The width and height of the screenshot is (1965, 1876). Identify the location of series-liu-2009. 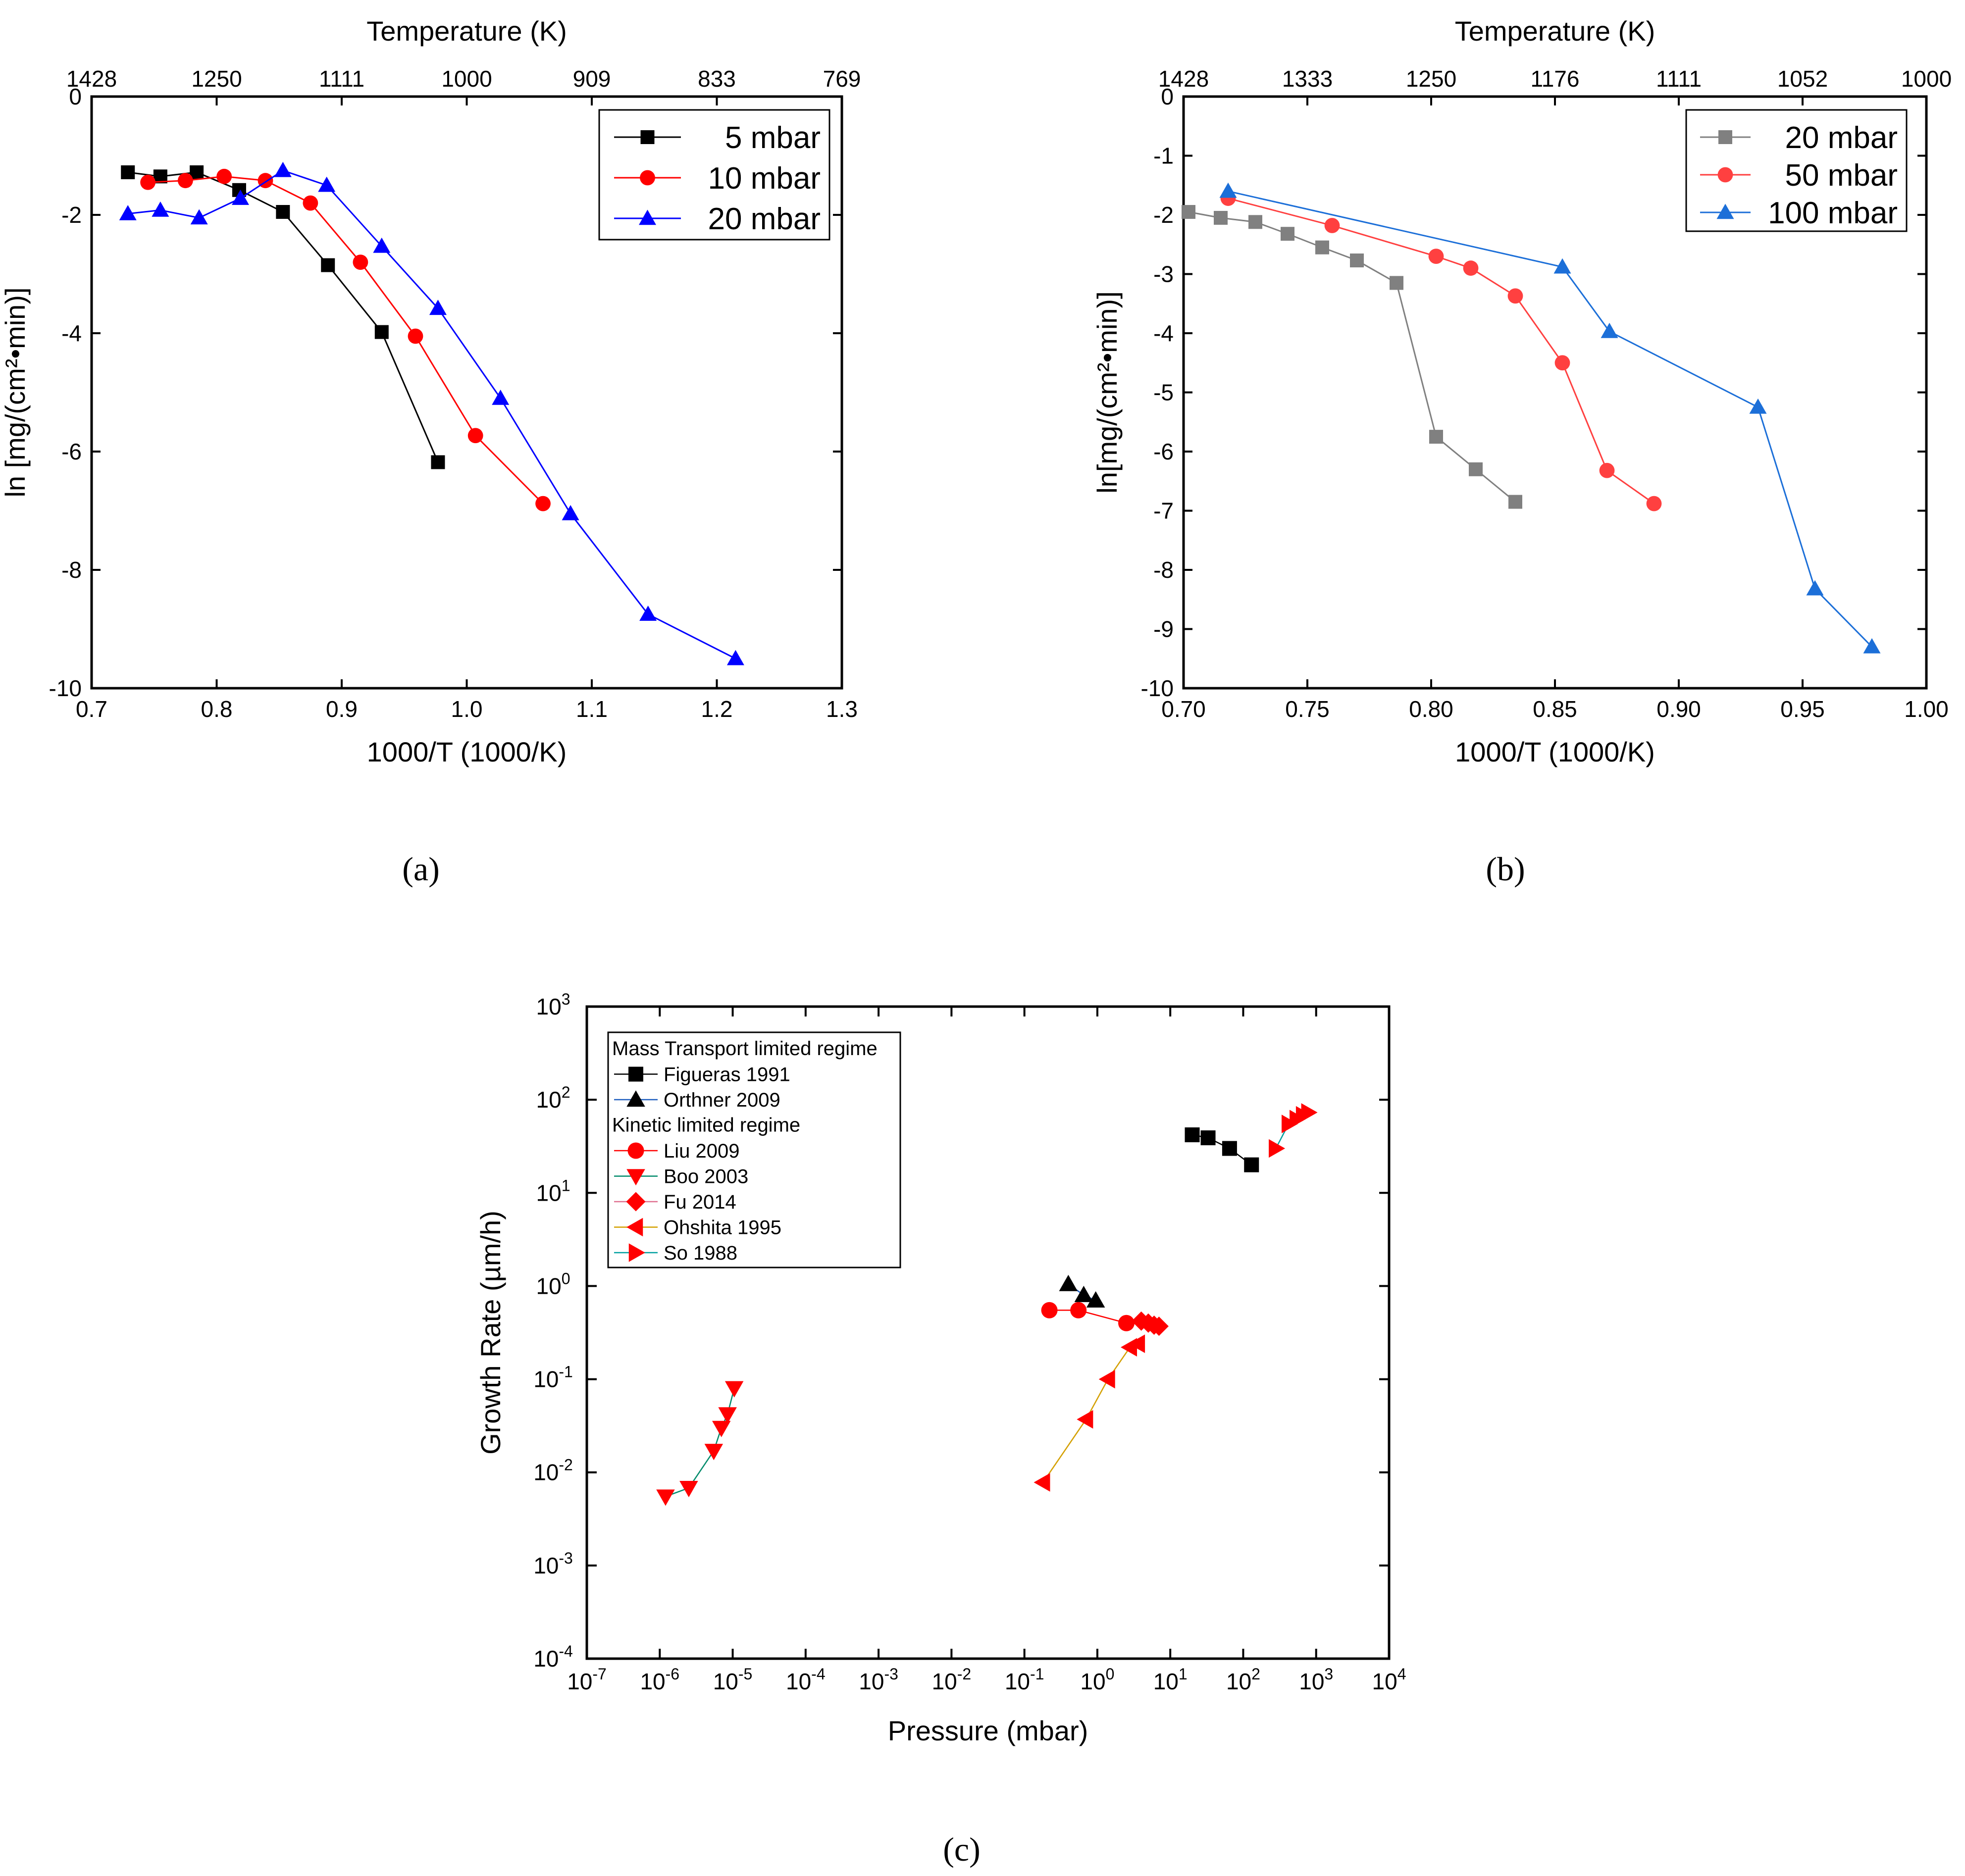
(1088, 1316).